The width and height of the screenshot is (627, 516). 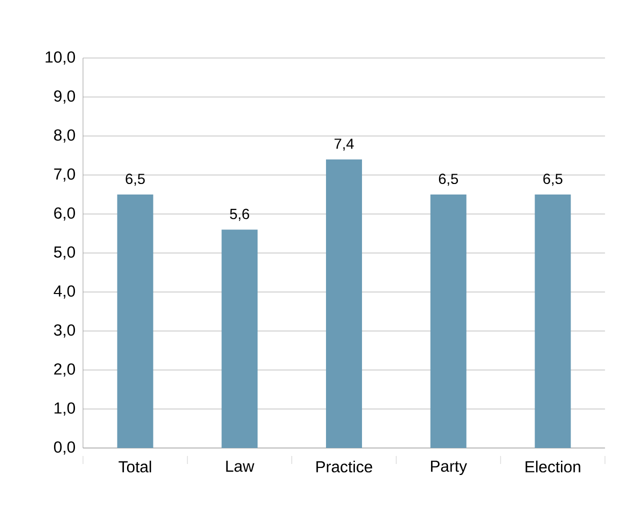 I want to click on y-tick-label: 1,0, so click(x=65, y=409).